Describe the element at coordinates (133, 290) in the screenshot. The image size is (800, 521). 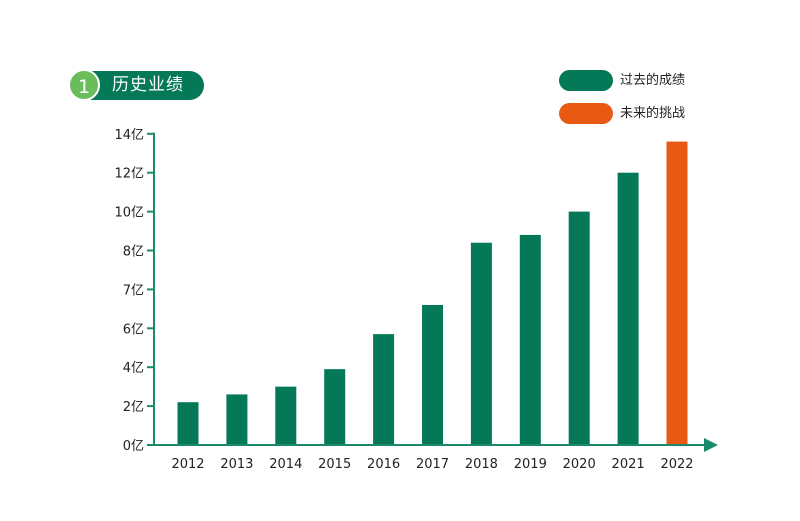
I see `y-tick-label: 7亿` at that location.